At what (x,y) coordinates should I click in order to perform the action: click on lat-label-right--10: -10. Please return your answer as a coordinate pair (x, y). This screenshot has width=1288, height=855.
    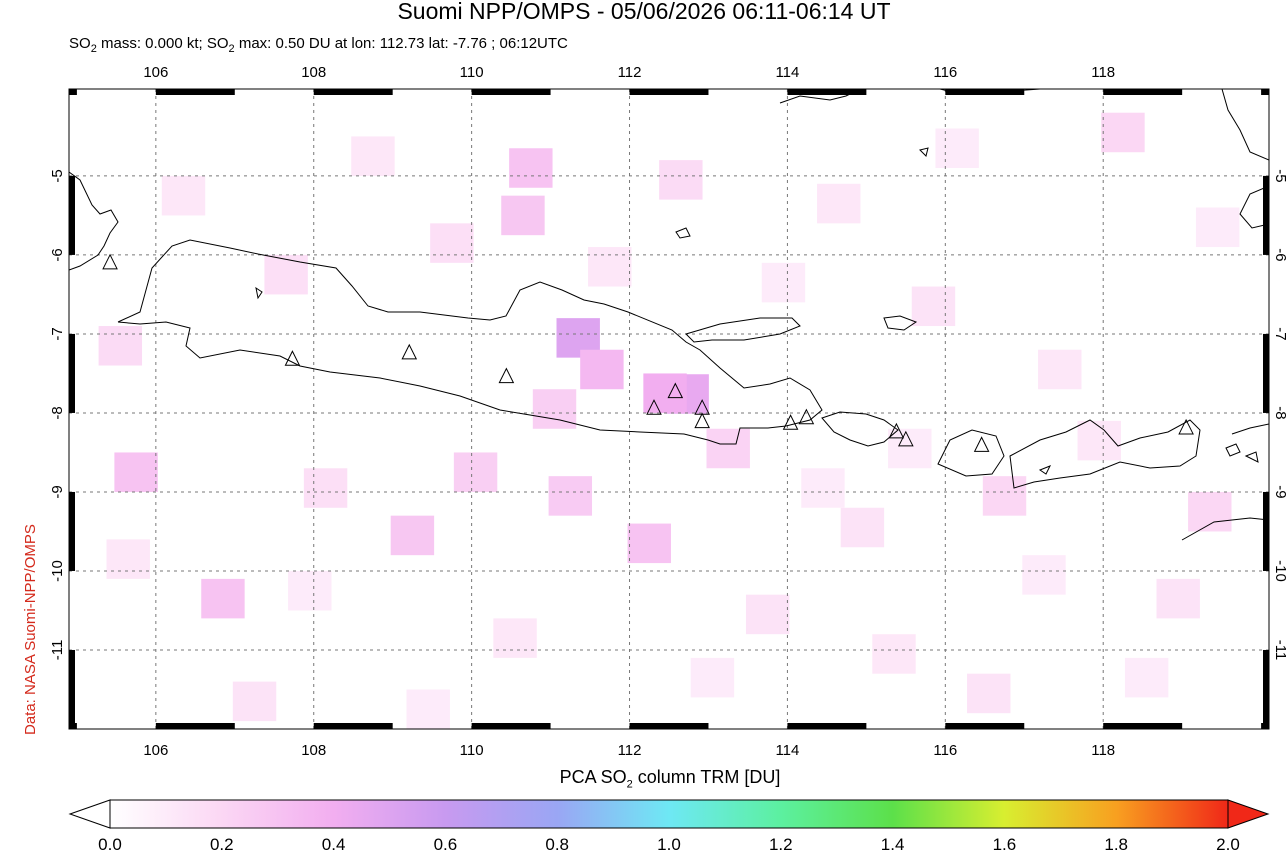
    Looking at the image, I should click on (1280, 571).